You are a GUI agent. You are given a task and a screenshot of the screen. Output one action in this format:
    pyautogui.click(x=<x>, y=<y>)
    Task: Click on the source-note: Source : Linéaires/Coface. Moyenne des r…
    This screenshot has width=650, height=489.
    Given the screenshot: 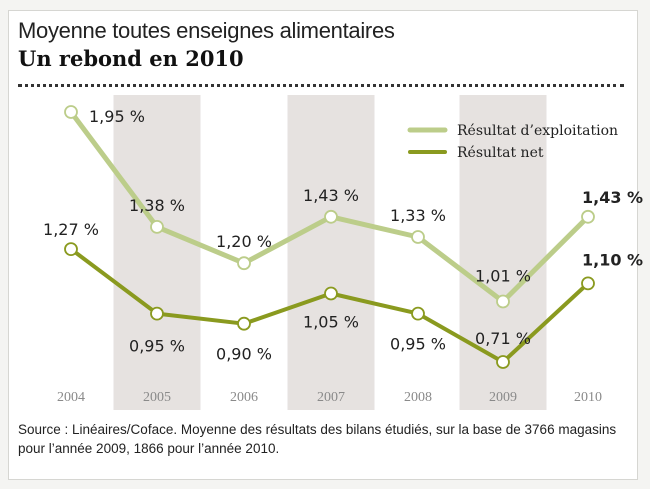 What is the action you would take?
    pyautogui.click(x=317, y=439)
    